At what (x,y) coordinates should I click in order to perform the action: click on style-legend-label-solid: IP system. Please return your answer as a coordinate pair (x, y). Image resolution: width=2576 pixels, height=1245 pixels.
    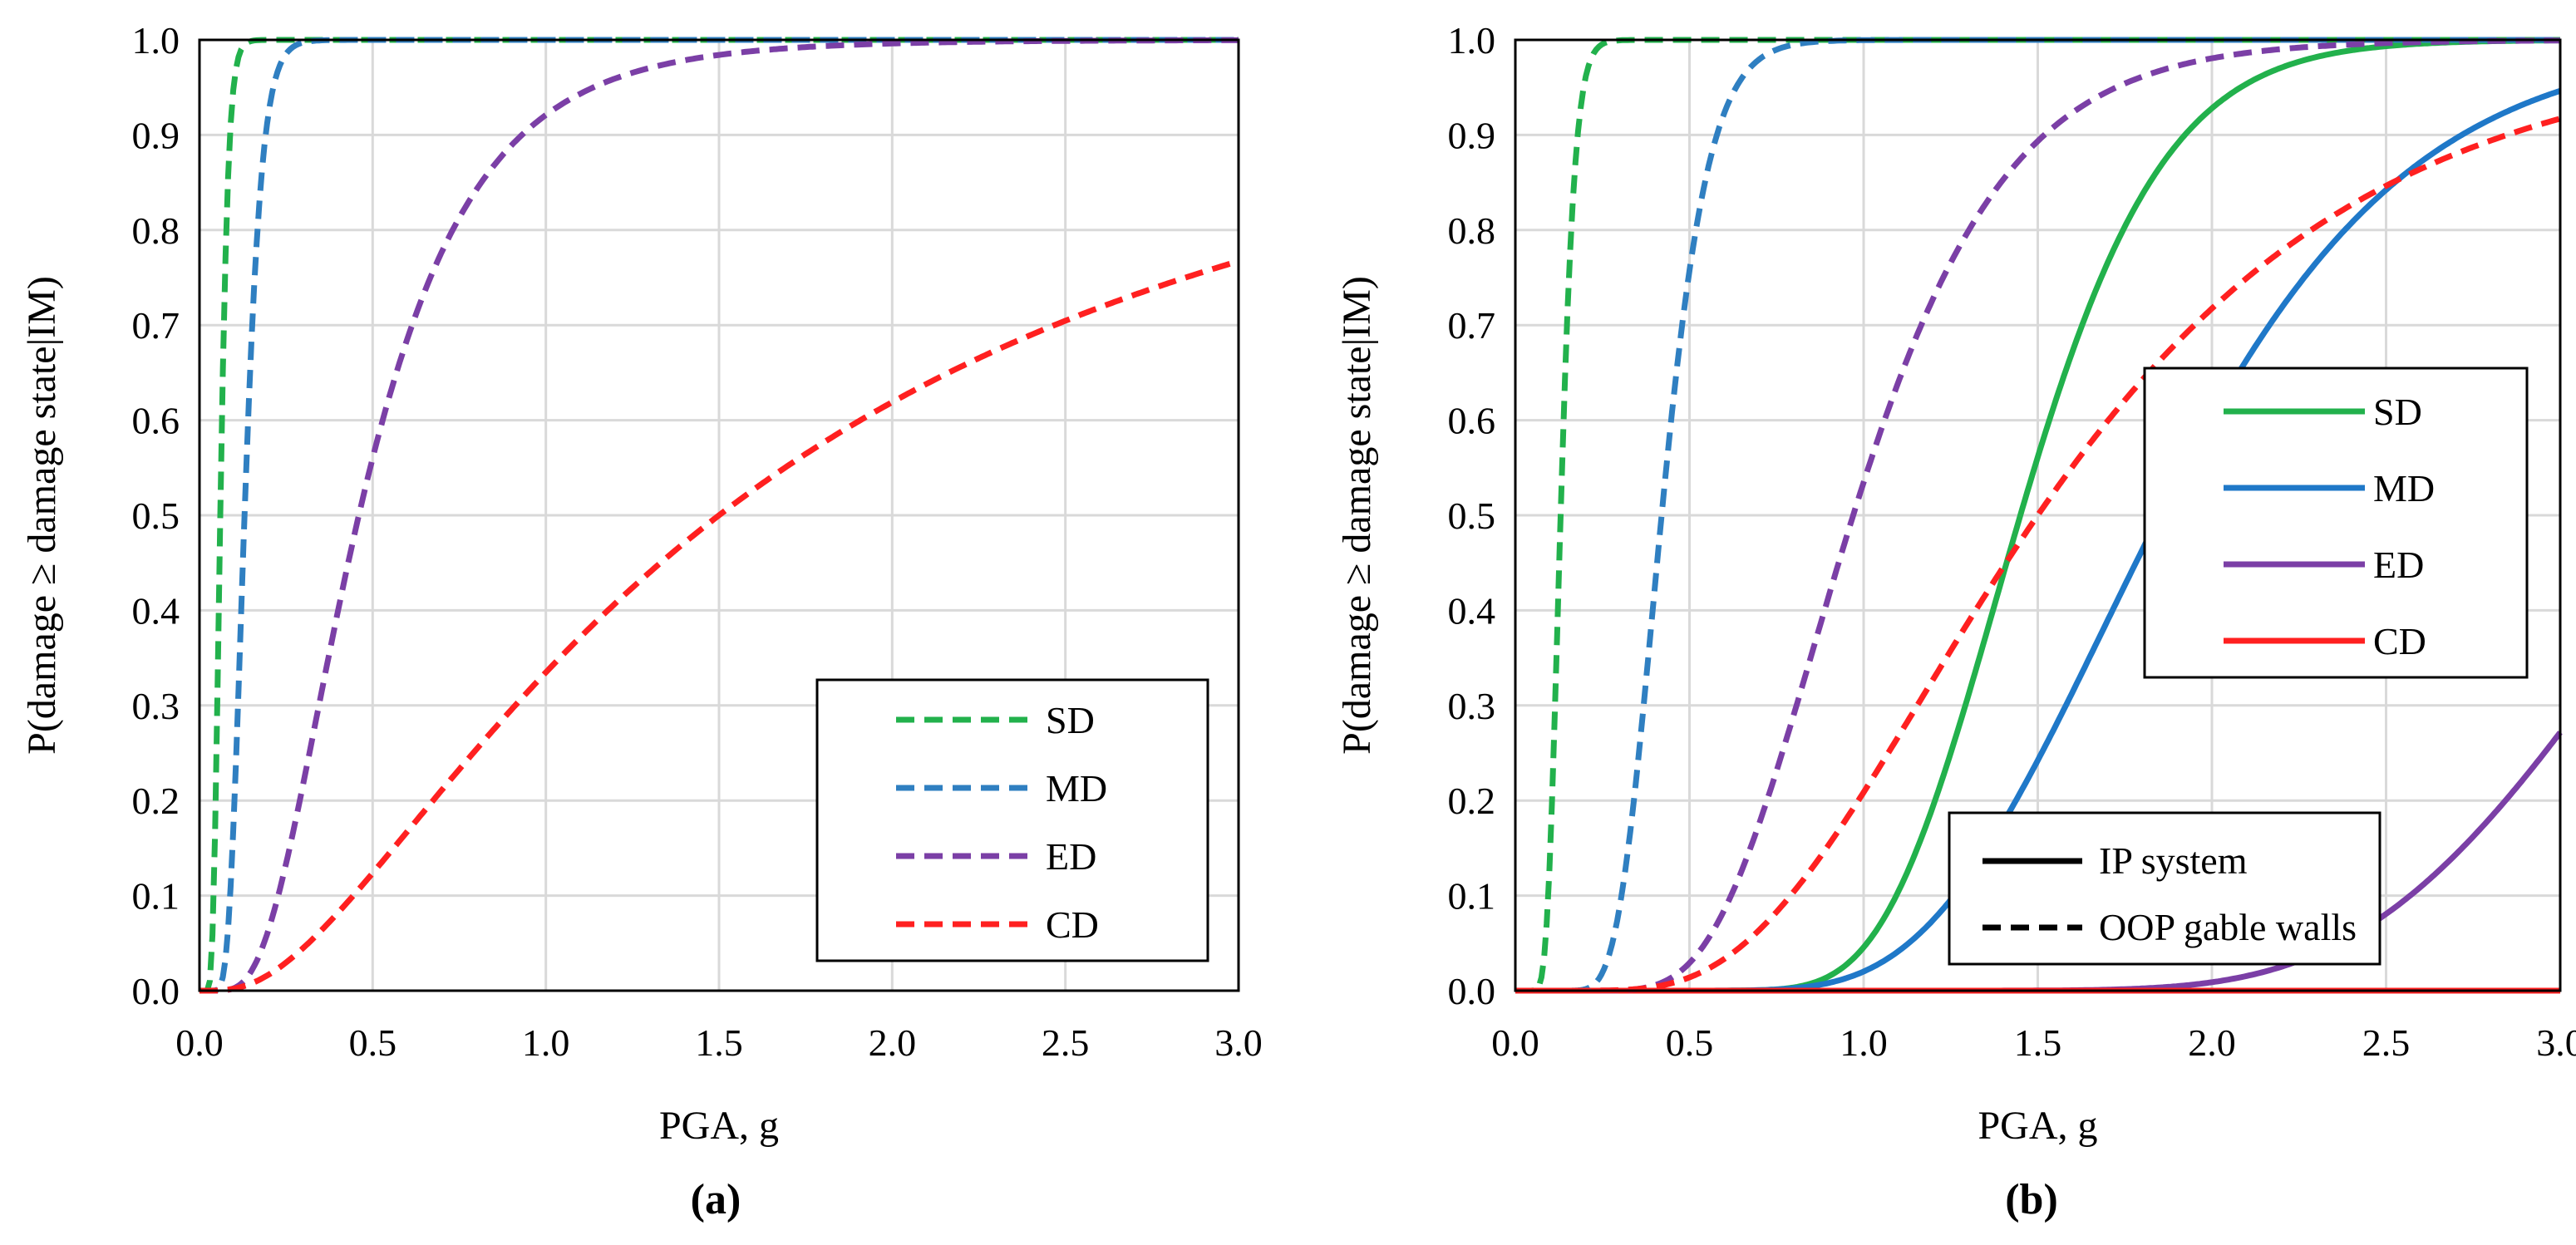
    Looking at the image, I should click on (2173, 860).